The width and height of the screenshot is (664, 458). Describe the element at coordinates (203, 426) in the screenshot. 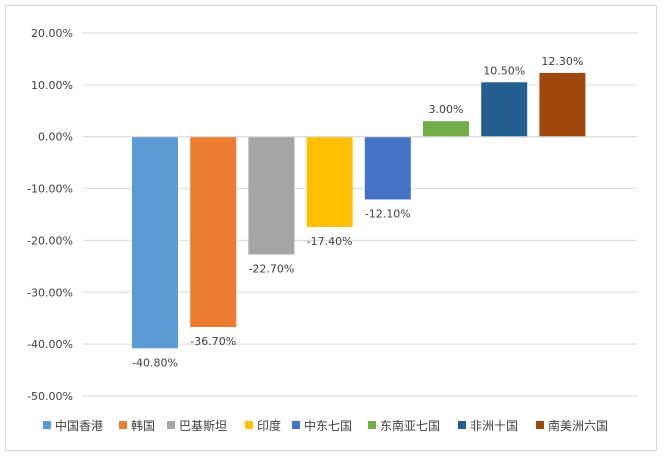

I see `legend-label: 巴基斯坦` at that location.